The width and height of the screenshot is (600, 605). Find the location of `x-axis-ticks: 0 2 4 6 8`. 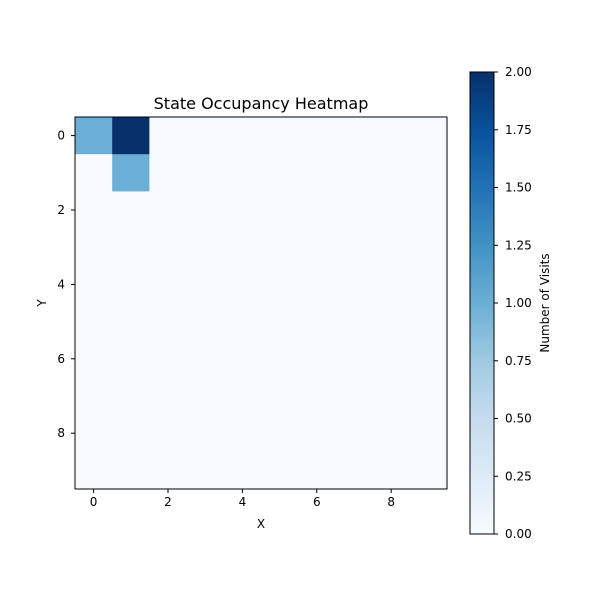

x-axis-ticks: 0 2 4 6 8 is located at coordinates (242, 499).